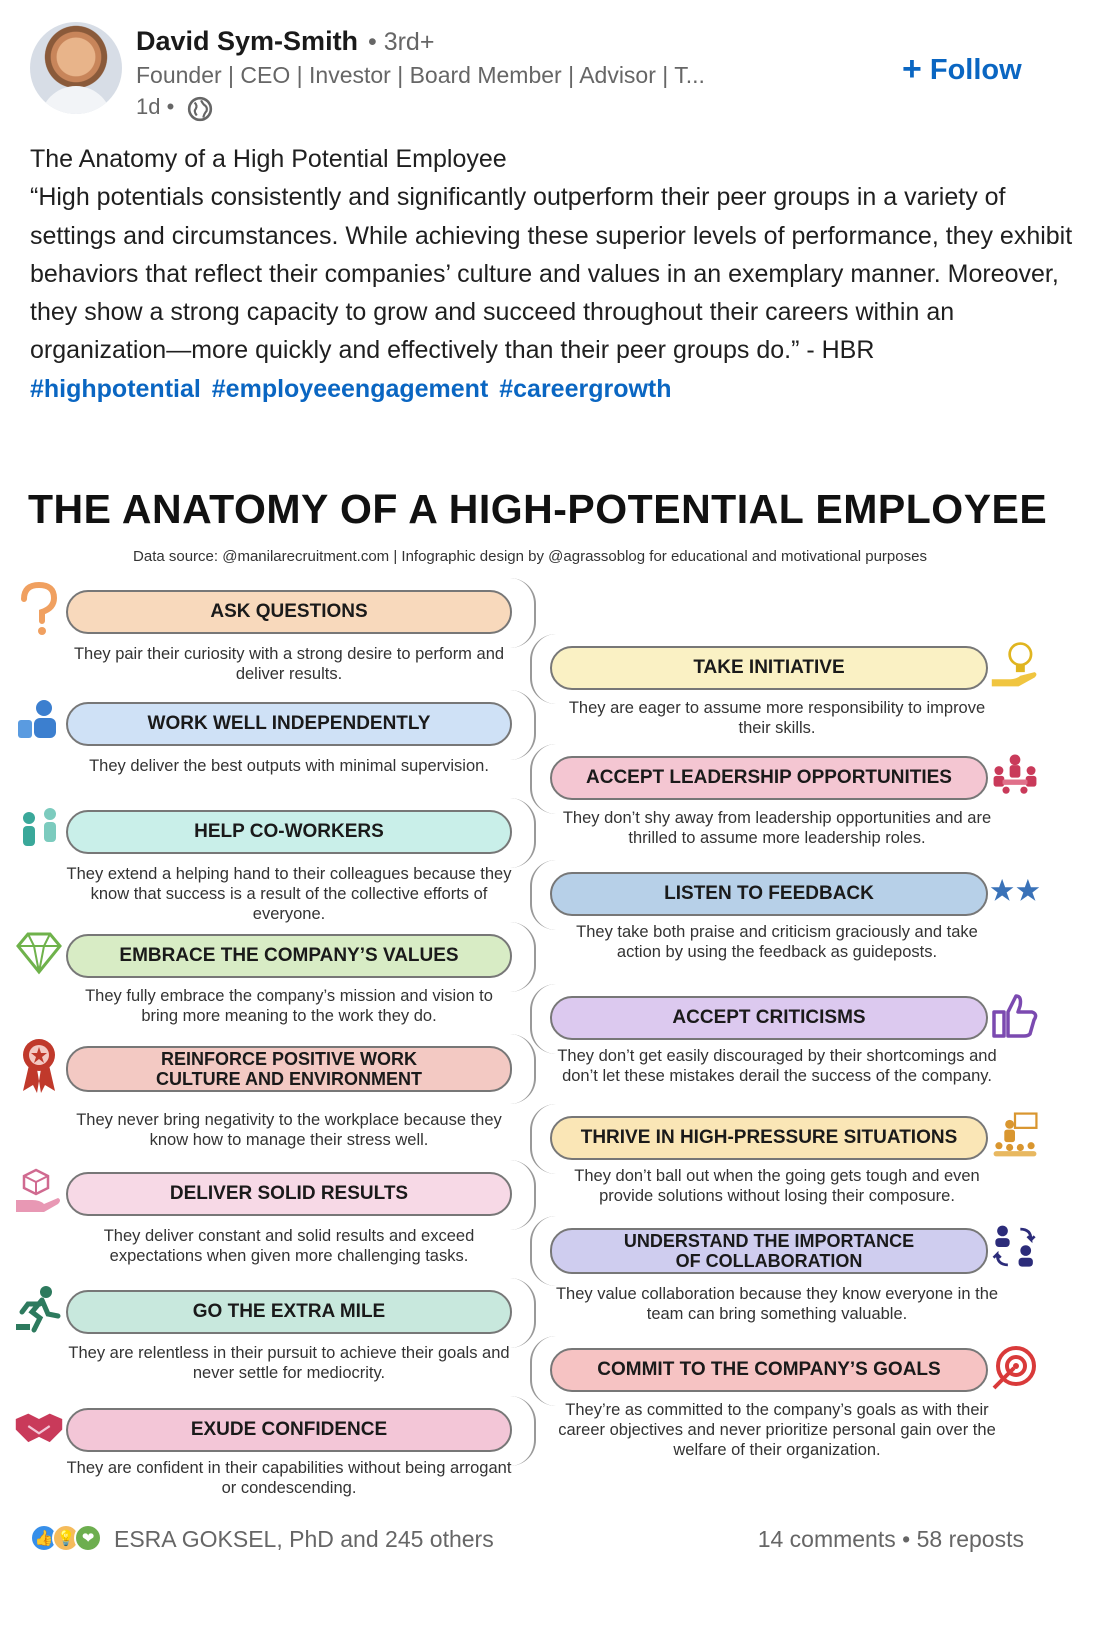 The height and width of the screenshot is (1642, 1104). I want to click on hashtag-link: #careergrowth, so click(585, 388).